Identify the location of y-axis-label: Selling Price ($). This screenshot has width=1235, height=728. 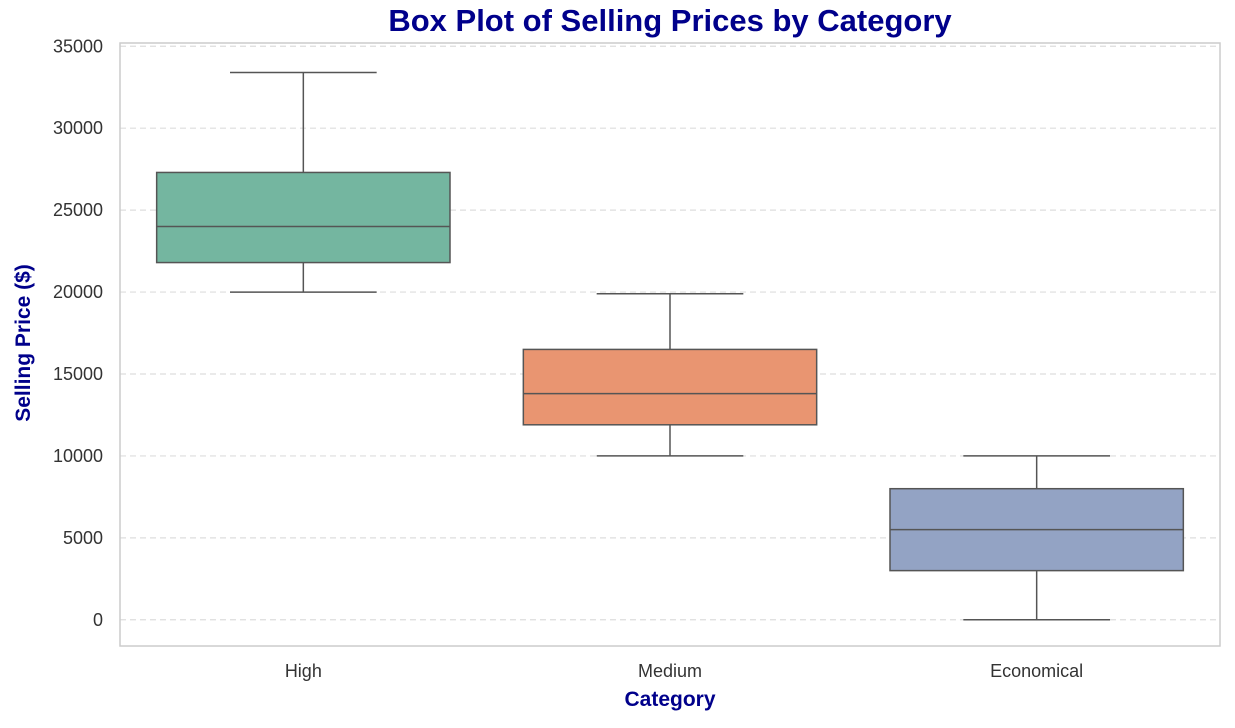
(23, 343).